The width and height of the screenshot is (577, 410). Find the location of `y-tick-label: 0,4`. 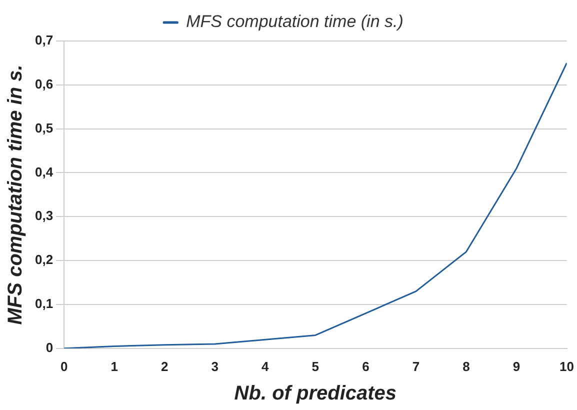

y-tick-label: 0,4 is located at coordinates (44, 172).